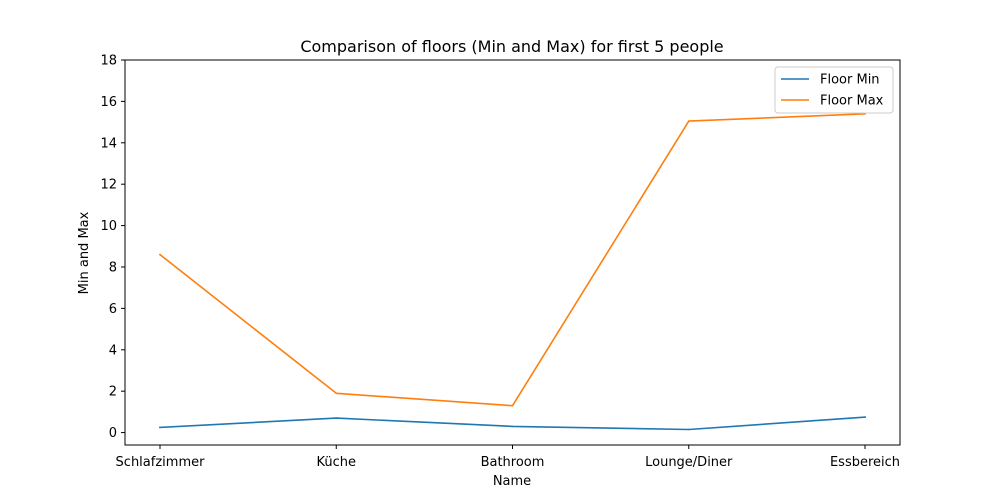  Describe the element at coordinates (108, 61) in the screenshot. I see `y-tick-label: 18` at that location.